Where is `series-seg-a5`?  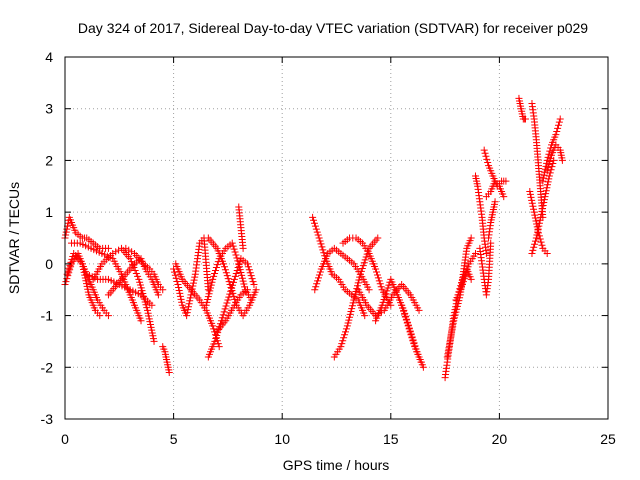 series-seg-a5 is located at coordinates (123, 294).